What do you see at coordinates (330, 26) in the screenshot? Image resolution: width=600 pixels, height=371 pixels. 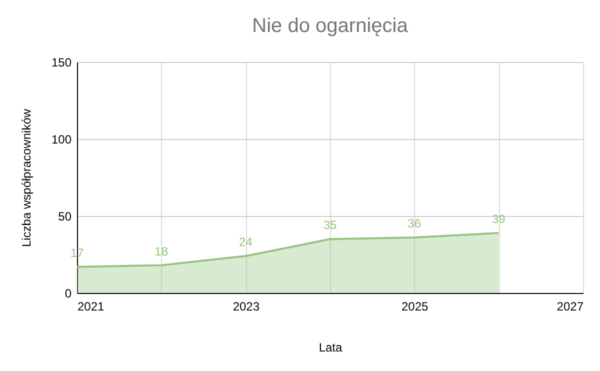 I see `chart-title: Nie do ogarnięcia` at bounding box center [330, 26].